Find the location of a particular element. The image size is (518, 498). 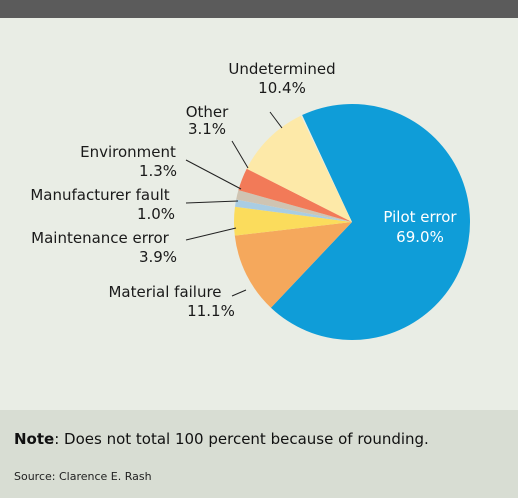

header-bar is located at coordinates (259, 9).